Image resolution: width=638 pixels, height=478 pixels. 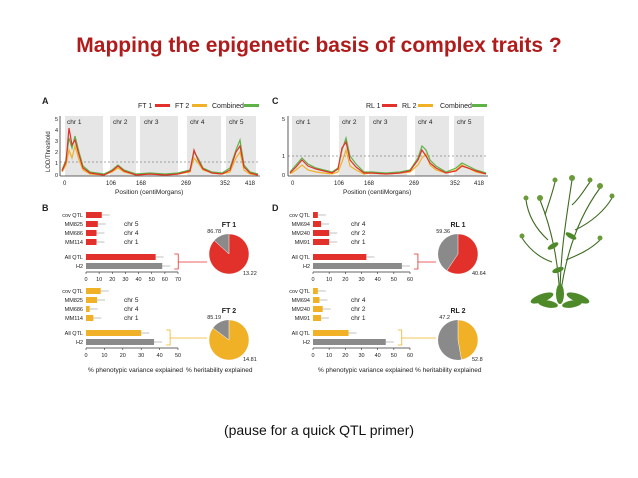 What do you see at coordinates (74, 310) in the screenshot?
I see `row-label: MM686` at bounding box center [74, 310].